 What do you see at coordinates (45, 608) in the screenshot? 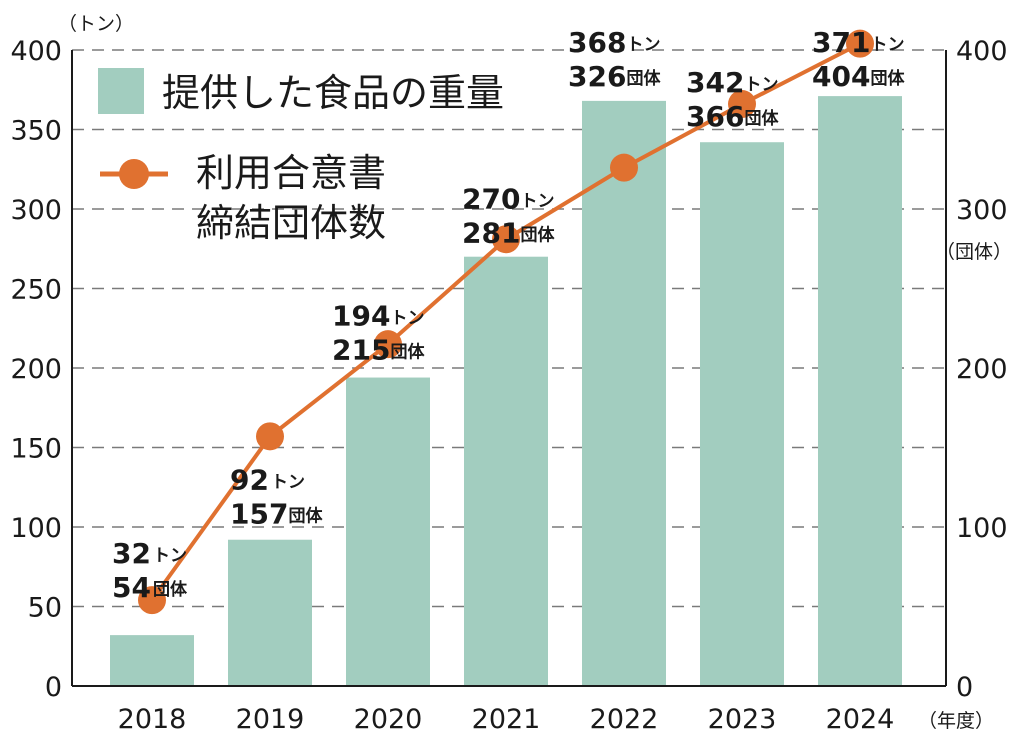
I see `left-tick-label: 50` at bounding box center [45, 608].